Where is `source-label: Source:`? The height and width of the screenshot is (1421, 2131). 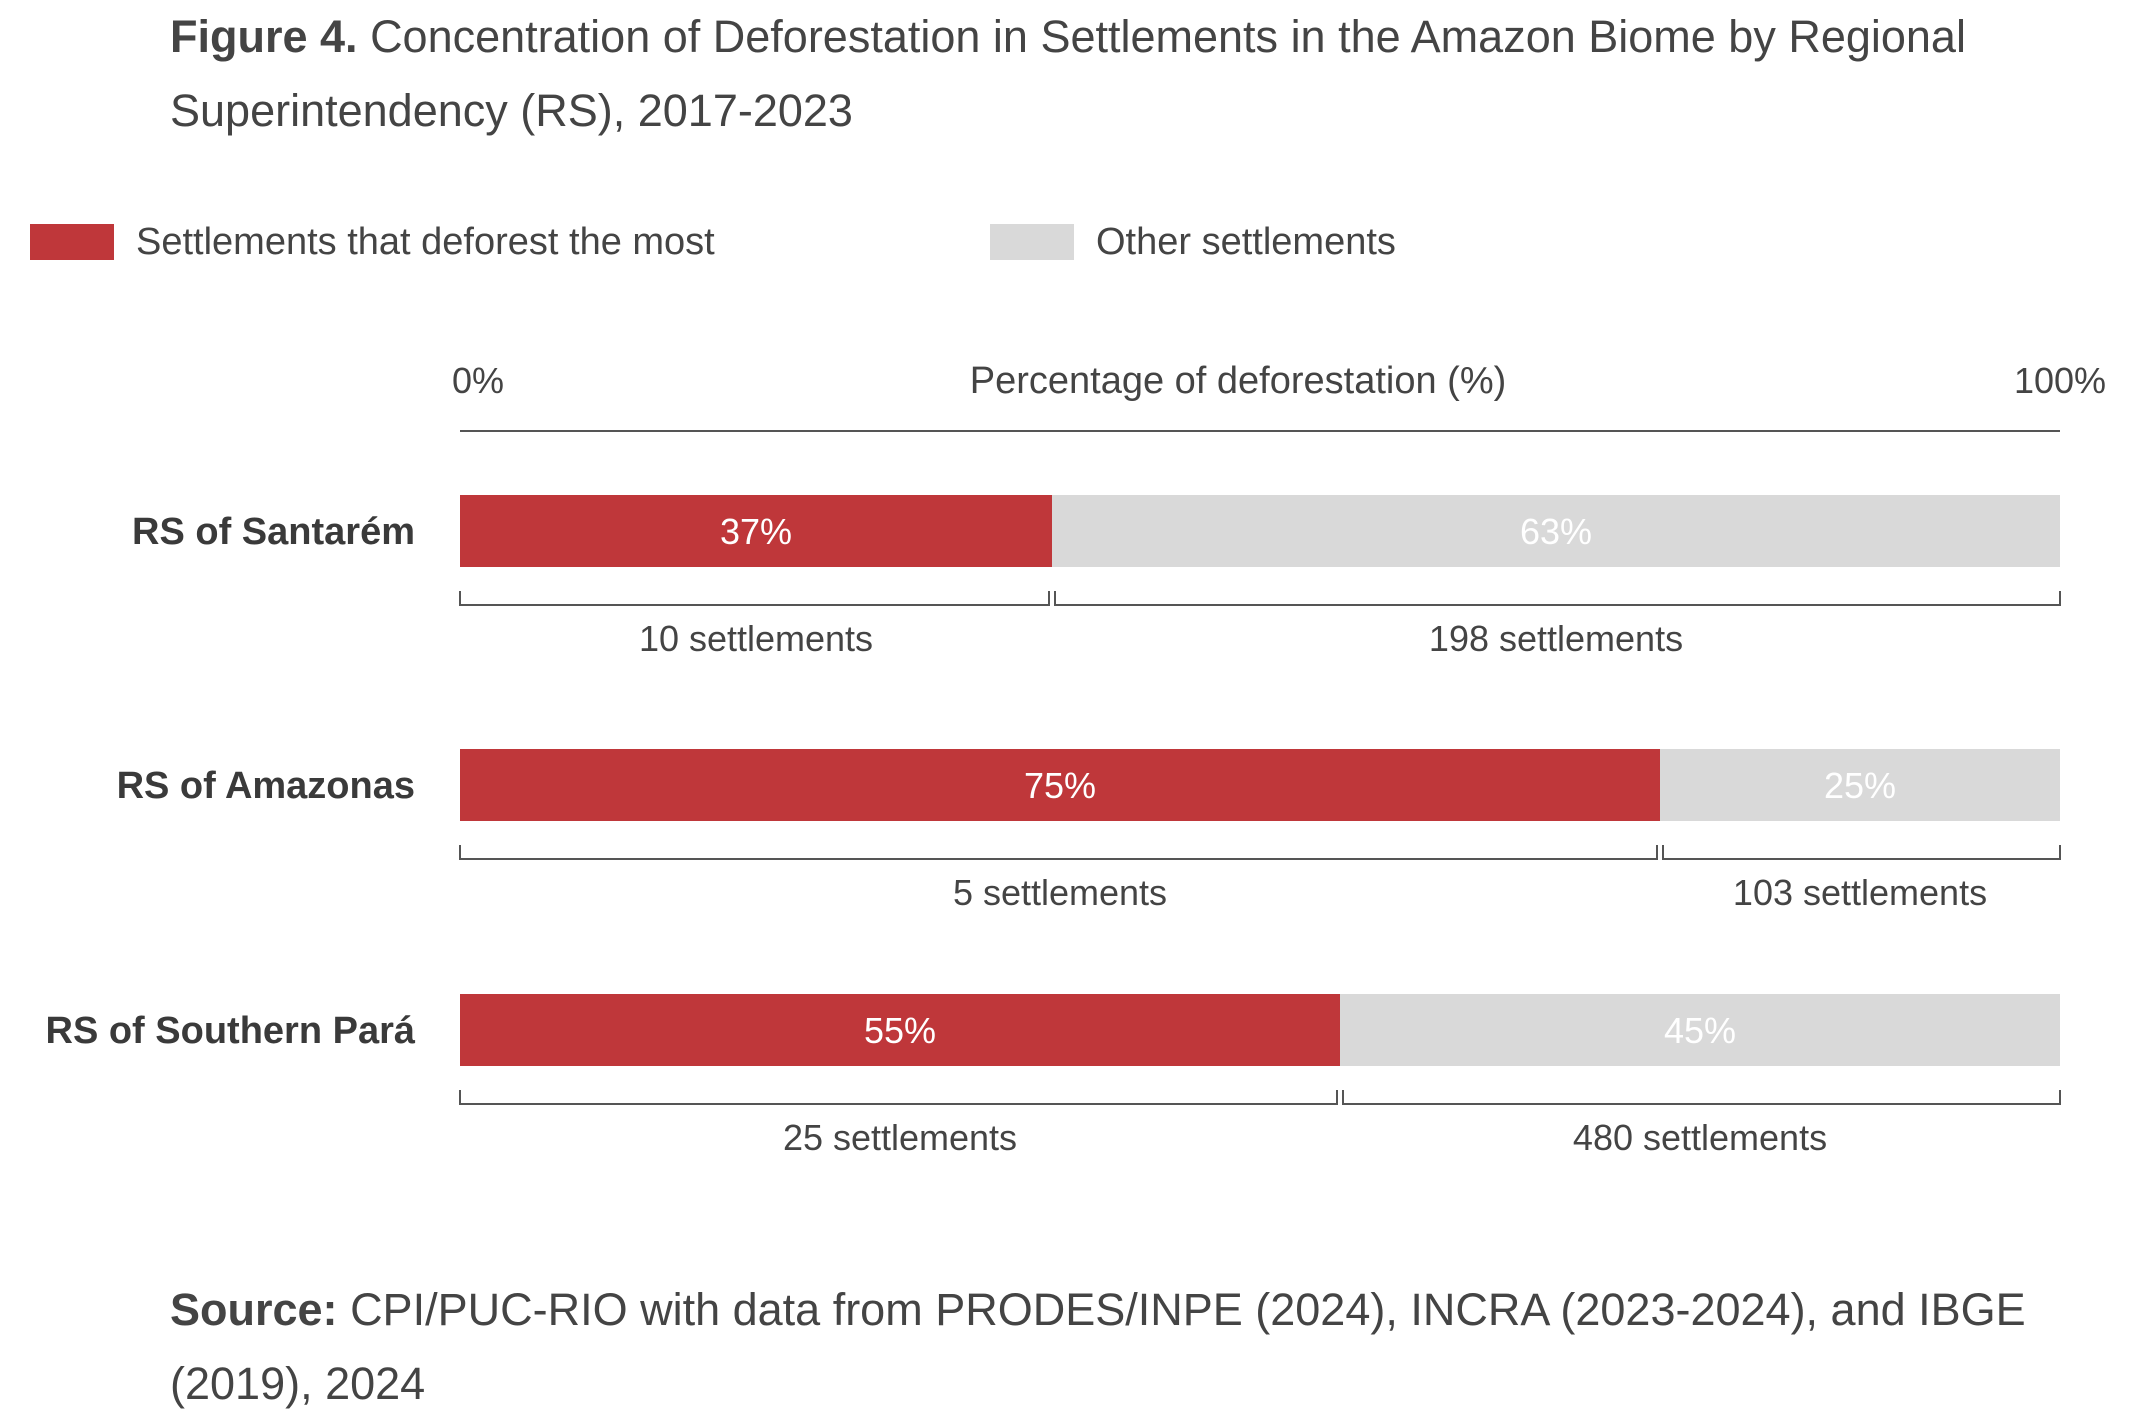
source-label: Source: is located at coordinates (254, 1309).